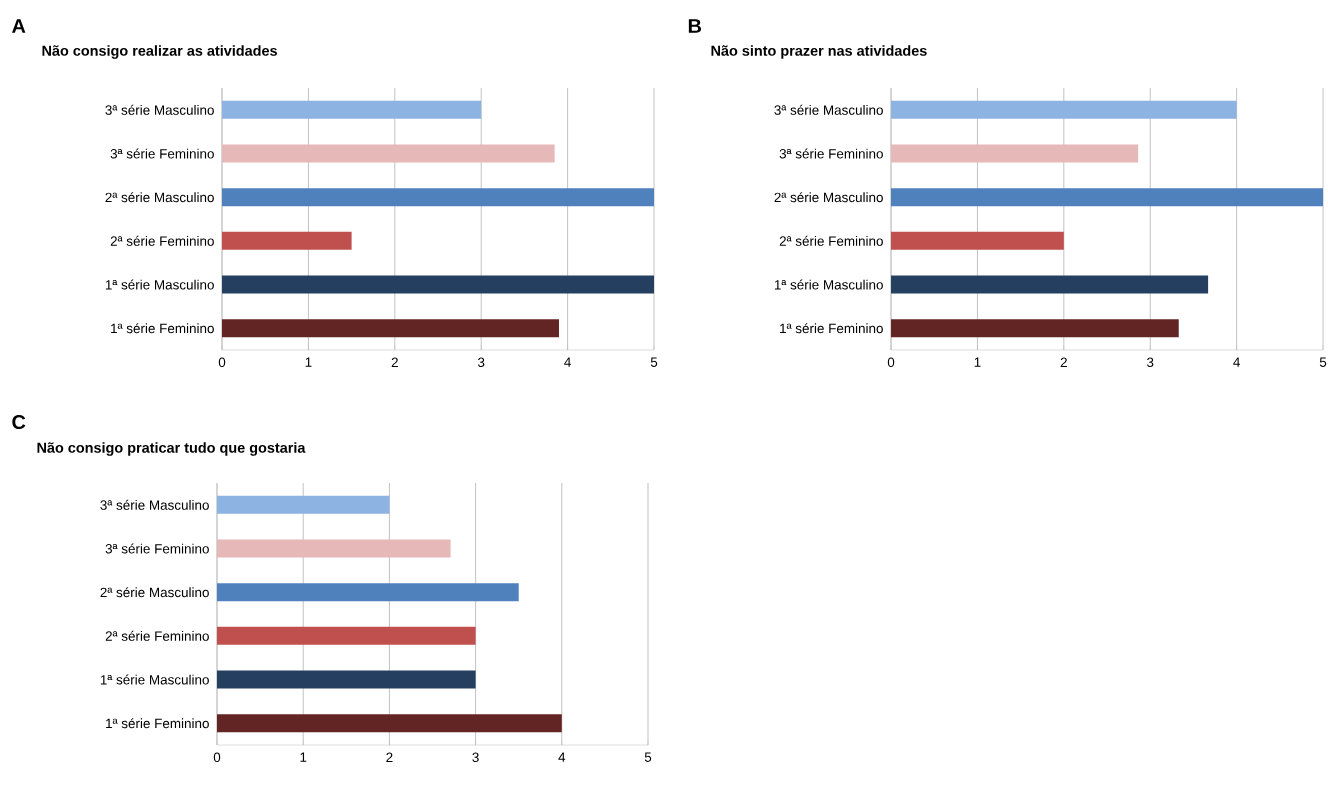  What do you see at coordinates (171, 449) in the screenshot?
I see `chart-title: Não consigo praticar tudo que gostaria` at bounding box center [171, 449].